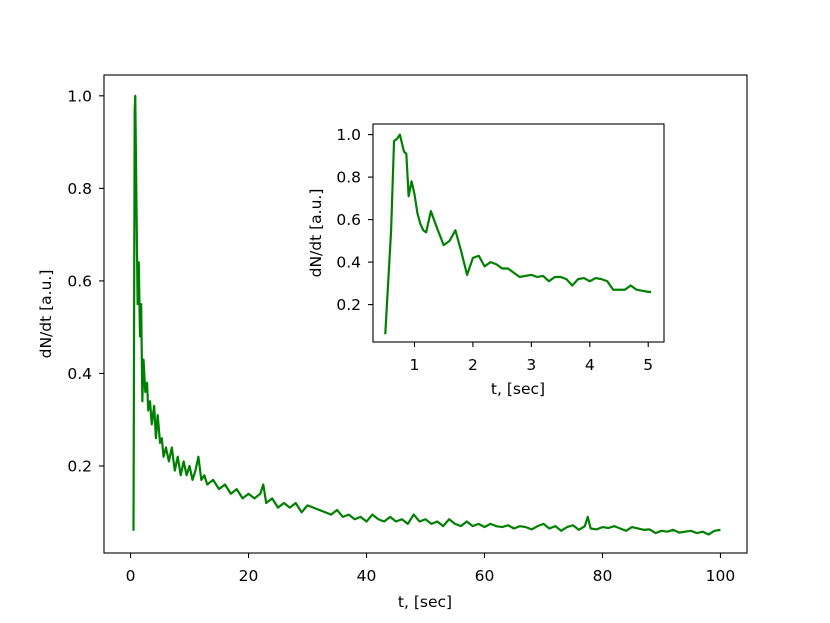 The height and width of the screenshot is (623, 830). What do you see at coordinates (348, 220) in the screenshot?
I see `inset-y-tick-label: 0.6` at bounding box center [348, 220].